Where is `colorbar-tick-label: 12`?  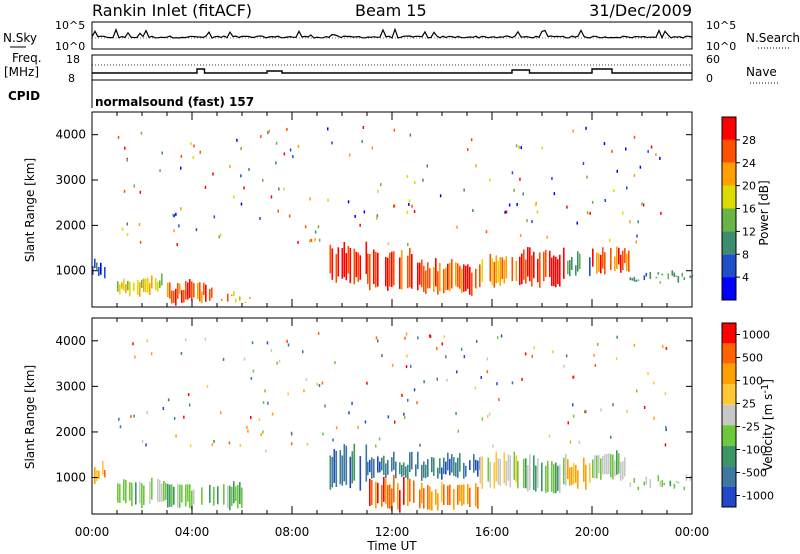 colorbar-tick-label: 12 is located at coordinates (749, 231).